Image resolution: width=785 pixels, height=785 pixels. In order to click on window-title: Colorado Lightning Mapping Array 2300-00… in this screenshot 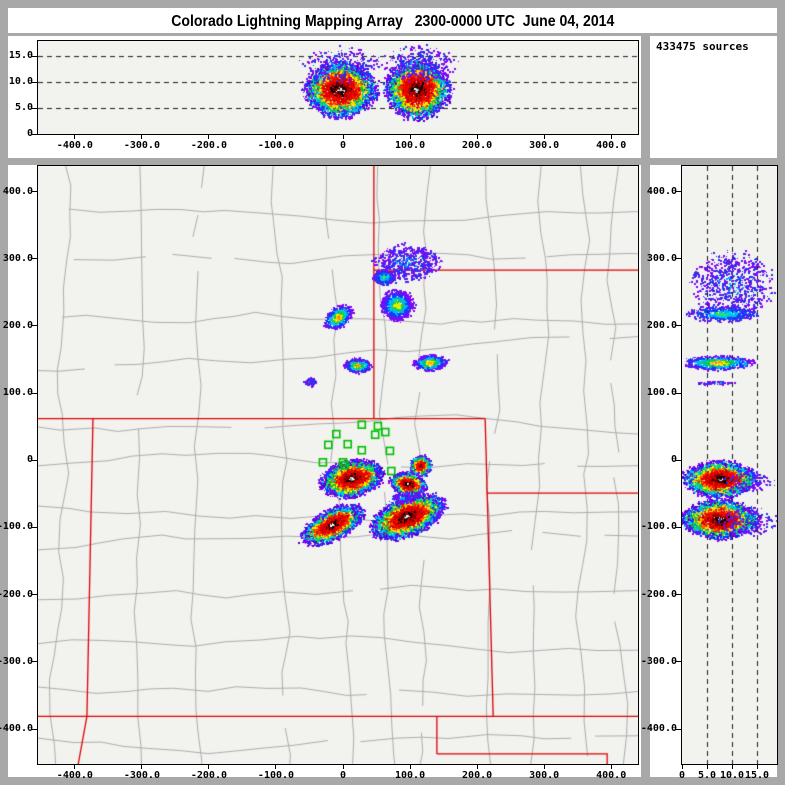, I will do `click(392, 21)`.